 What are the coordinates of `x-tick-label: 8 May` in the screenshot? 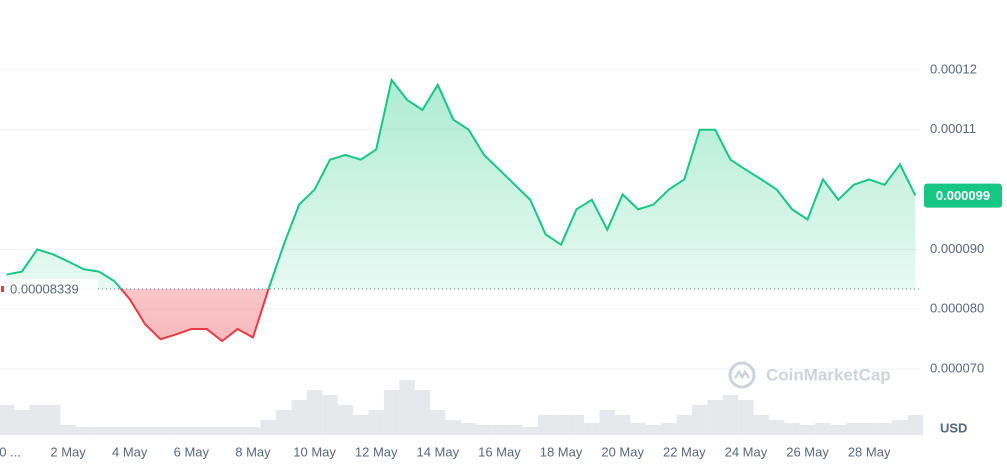 It's located at (253, 451).